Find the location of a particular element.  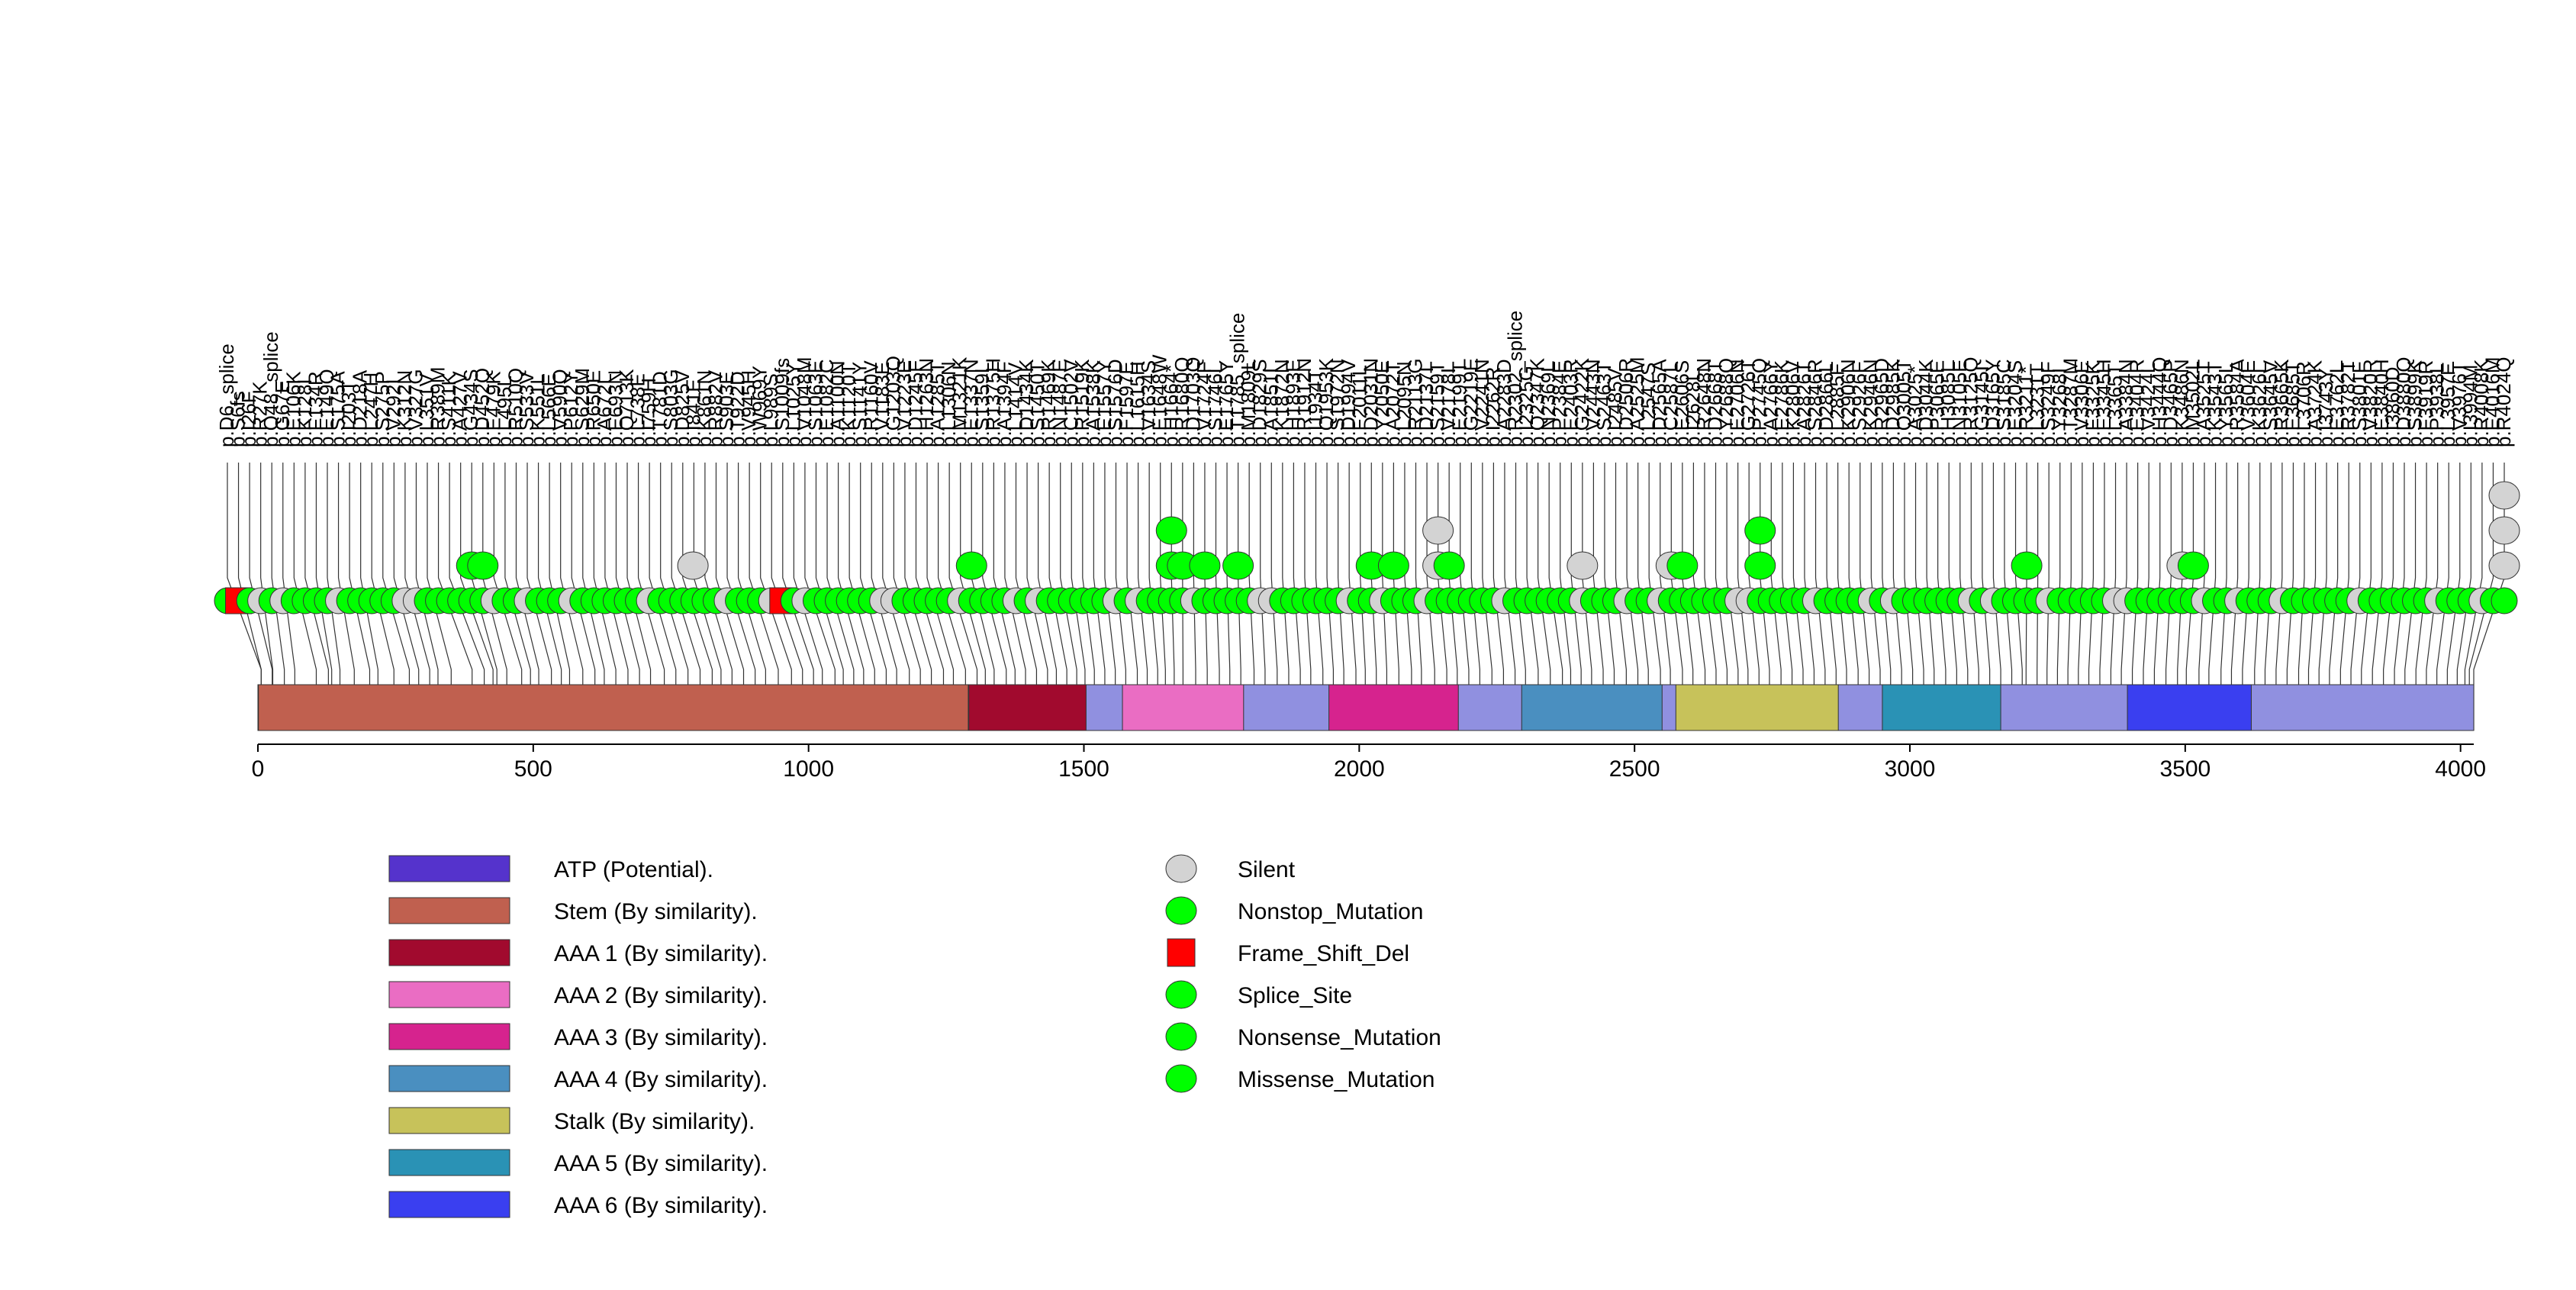

mutation-label: p.T922D is located at coordinates (737, 409).